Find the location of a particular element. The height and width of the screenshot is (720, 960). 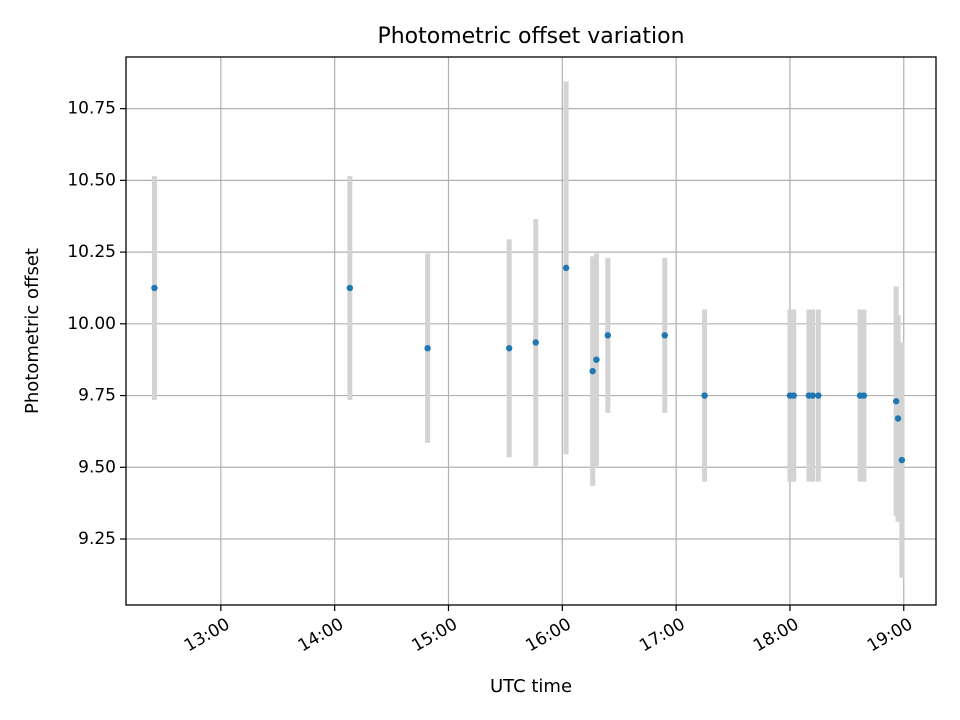

y-tick-label: 9.50 is located at coordinates (97, 467).